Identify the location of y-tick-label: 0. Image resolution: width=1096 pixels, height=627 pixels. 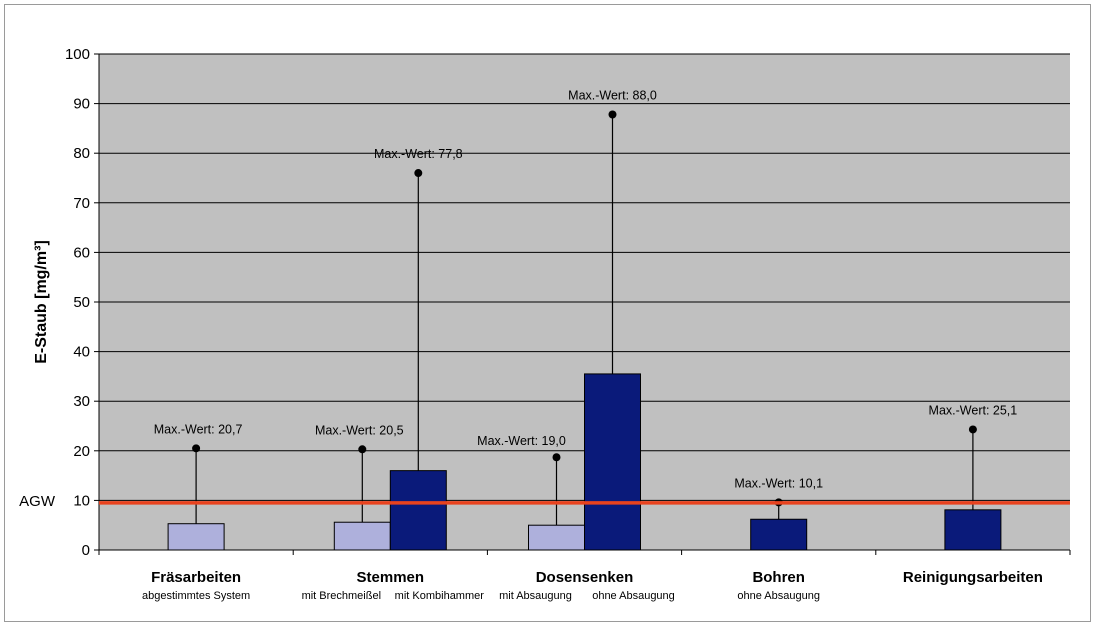
(86, 550).